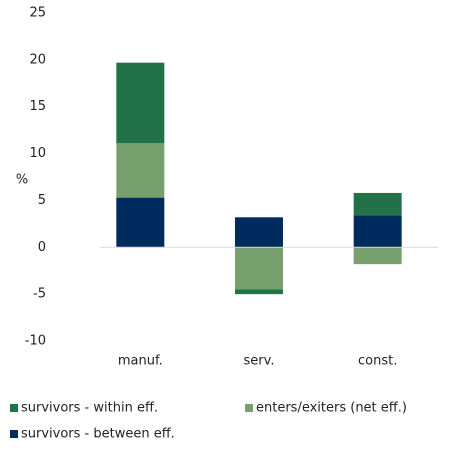  Describe the element at coordinates (37, 153) in the screenshot. I see `y-tick-label: 10` at that location.